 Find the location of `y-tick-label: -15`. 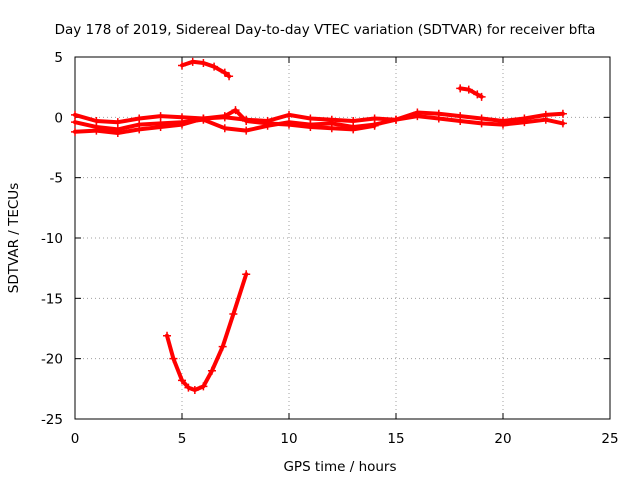

y-tick-label: -15 is located at coordinates (52, 299).